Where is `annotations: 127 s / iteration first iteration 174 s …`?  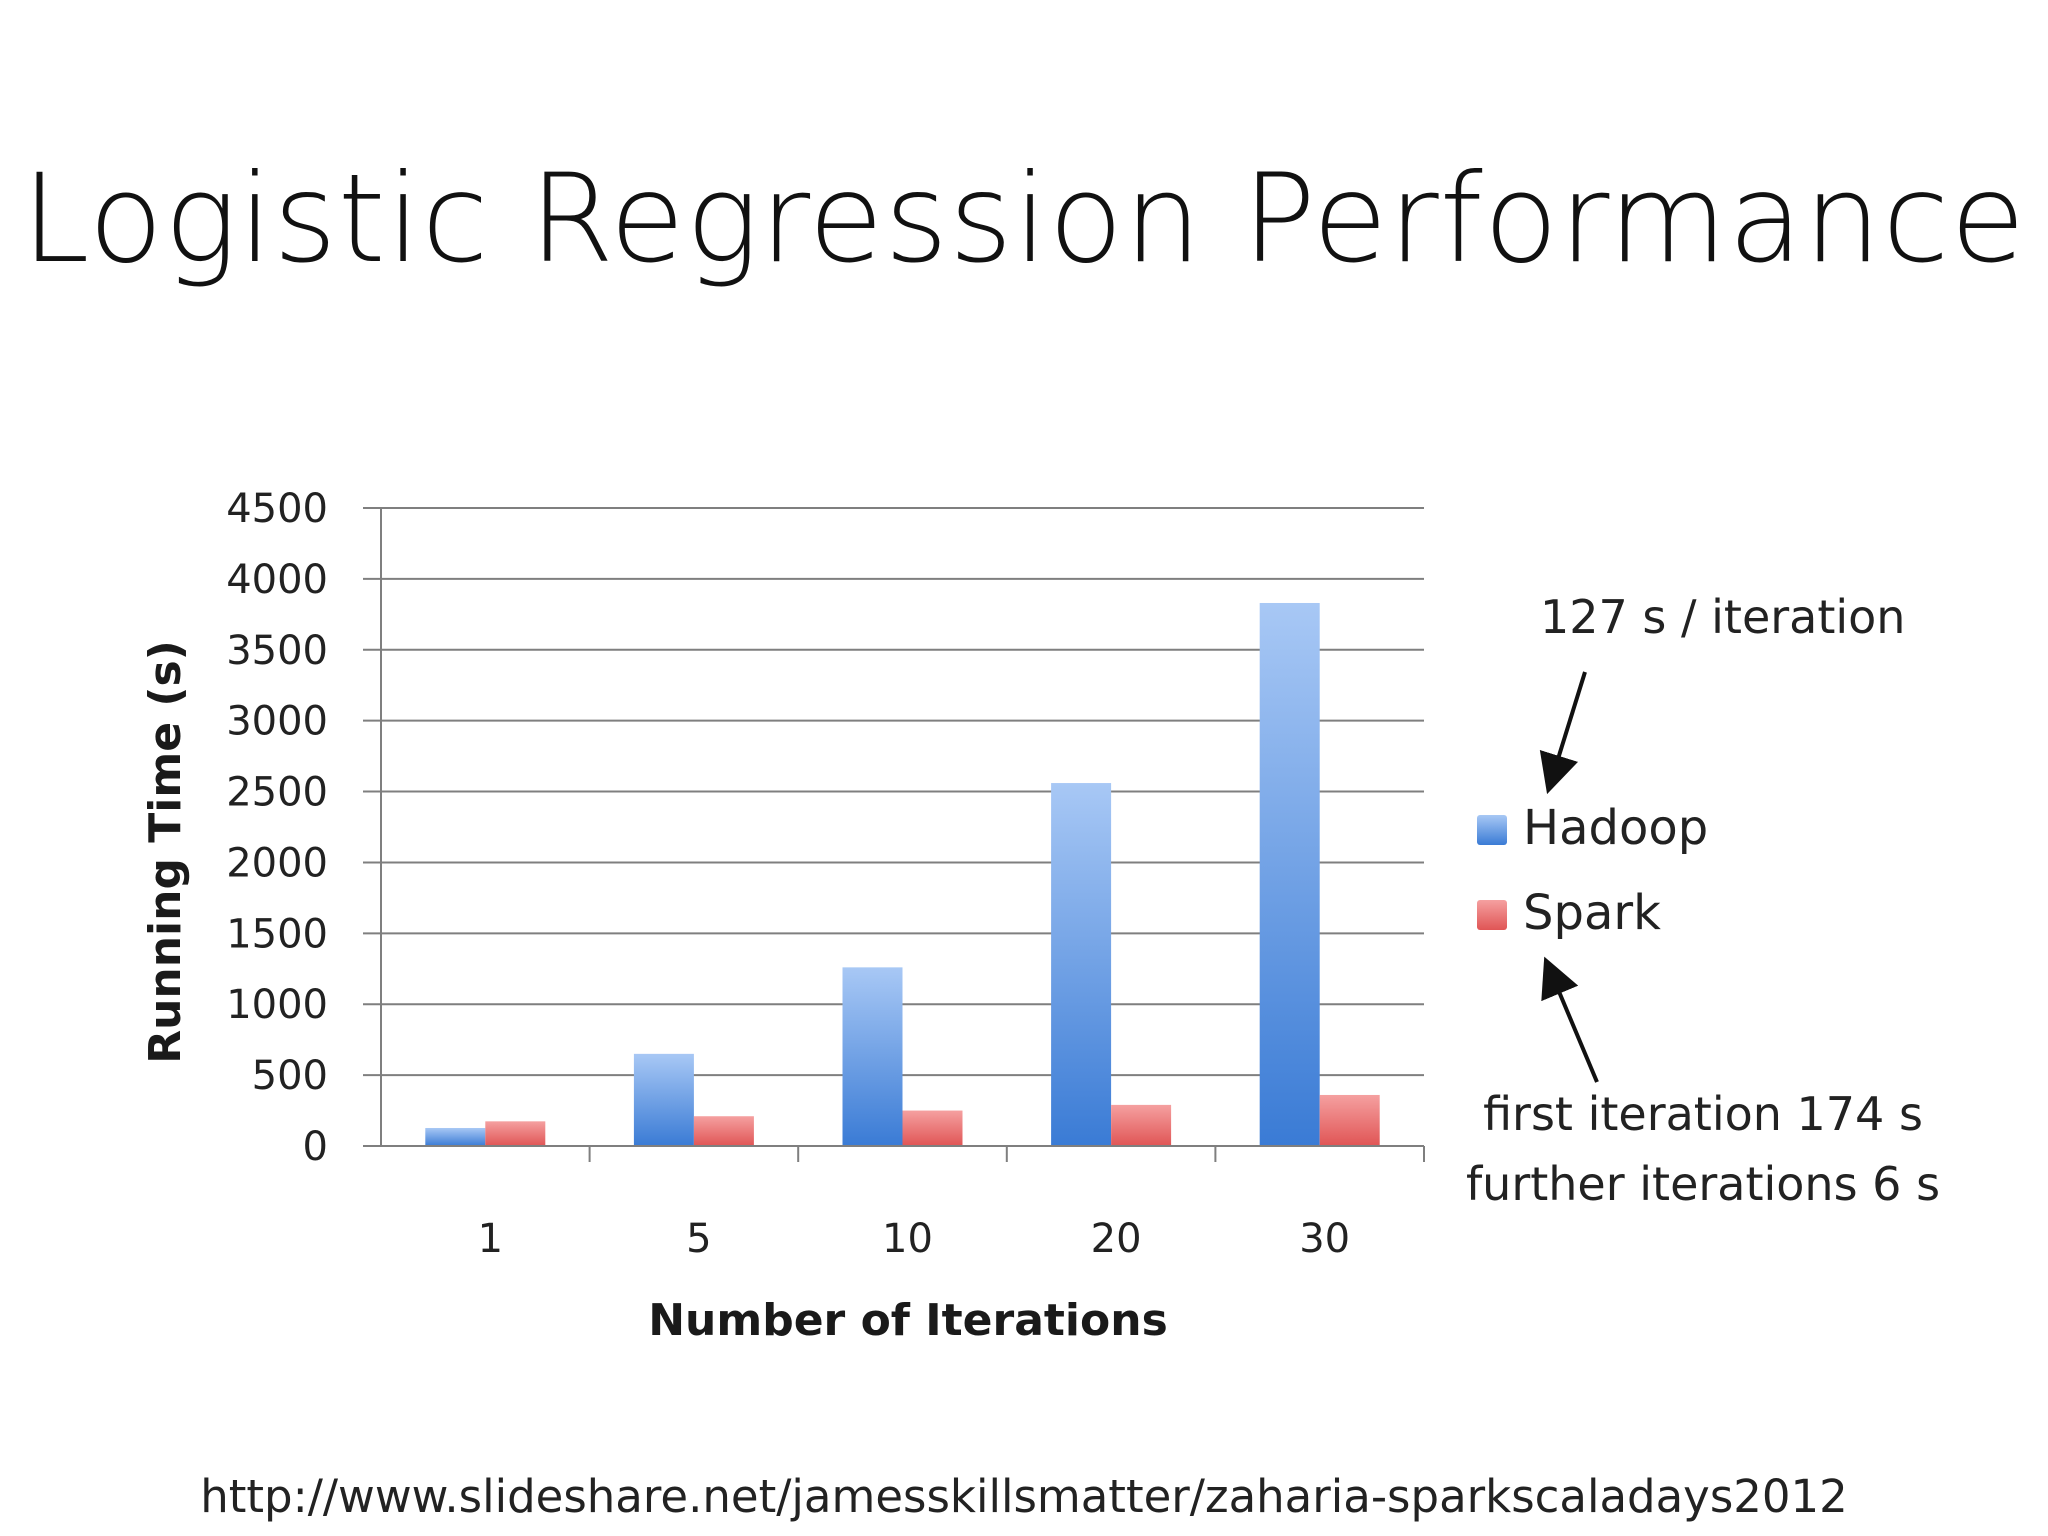
annotations: 127 s / iteration first iteration 174 s … is located at coordinates (1703, 900).